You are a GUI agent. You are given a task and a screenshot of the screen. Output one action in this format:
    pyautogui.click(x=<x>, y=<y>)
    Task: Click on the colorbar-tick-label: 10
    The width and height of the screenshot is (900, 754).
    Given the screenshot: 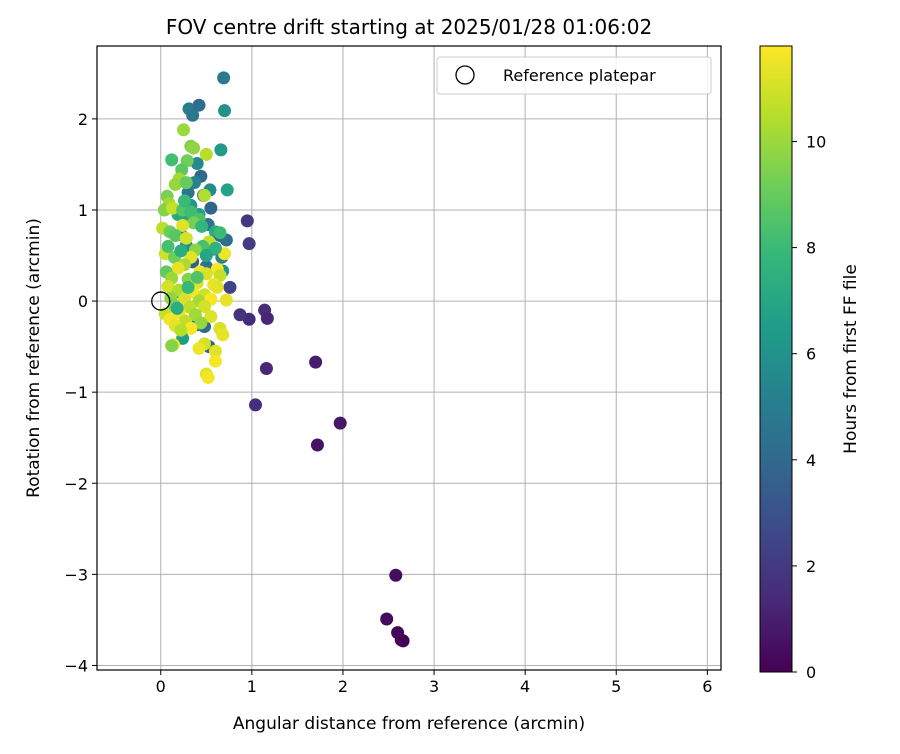 What is the action you would take?
    pyautogui.click(x=816, y=141)
    